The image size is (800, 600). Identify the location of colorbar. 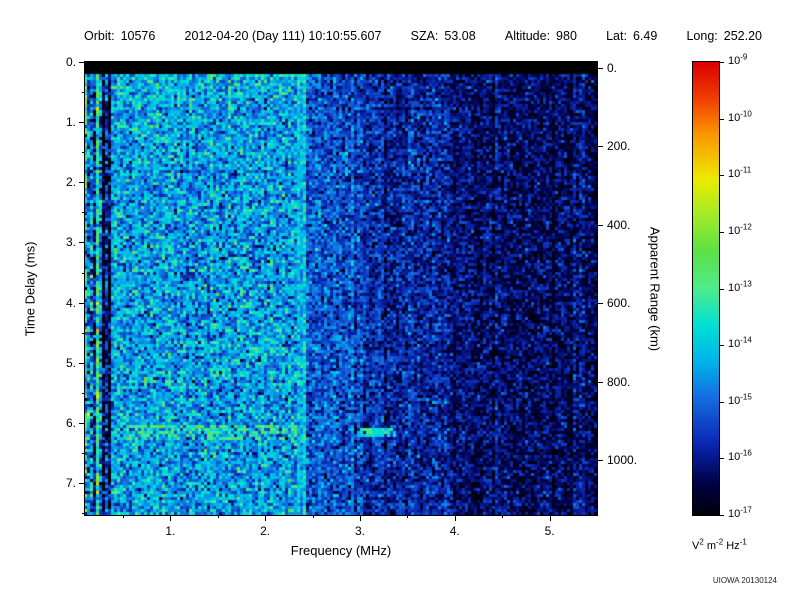
(706, 288).